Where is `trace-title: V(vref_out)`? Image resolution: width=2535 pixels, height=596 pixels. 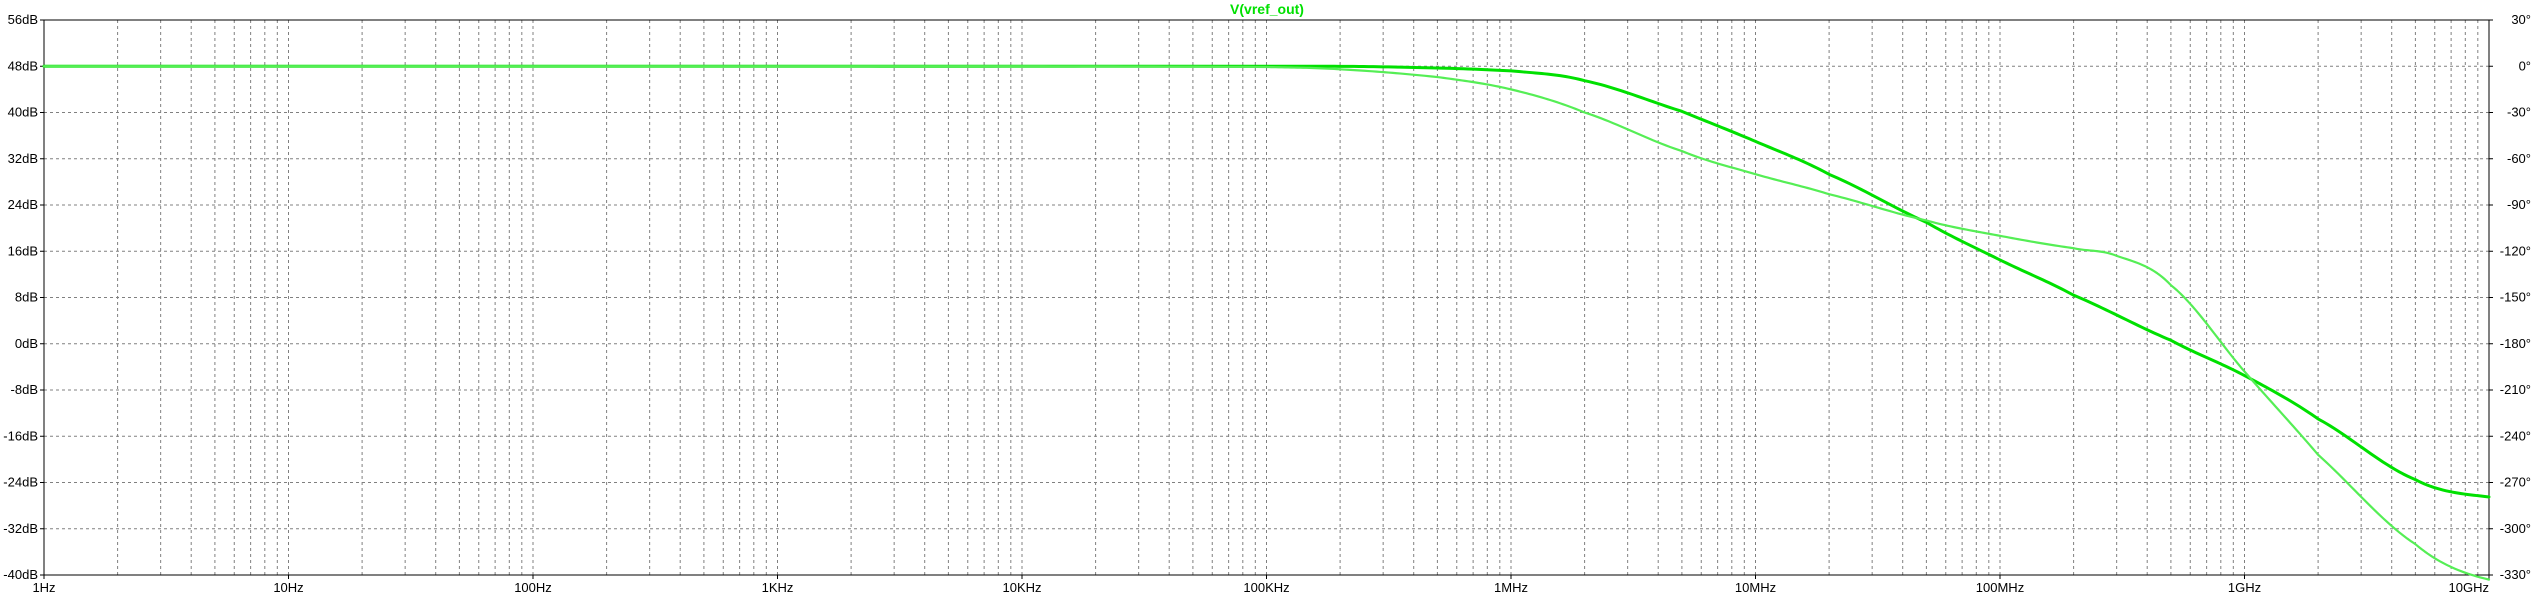 trace-title: V(vref_out) is located at coordinates (1267, 9).